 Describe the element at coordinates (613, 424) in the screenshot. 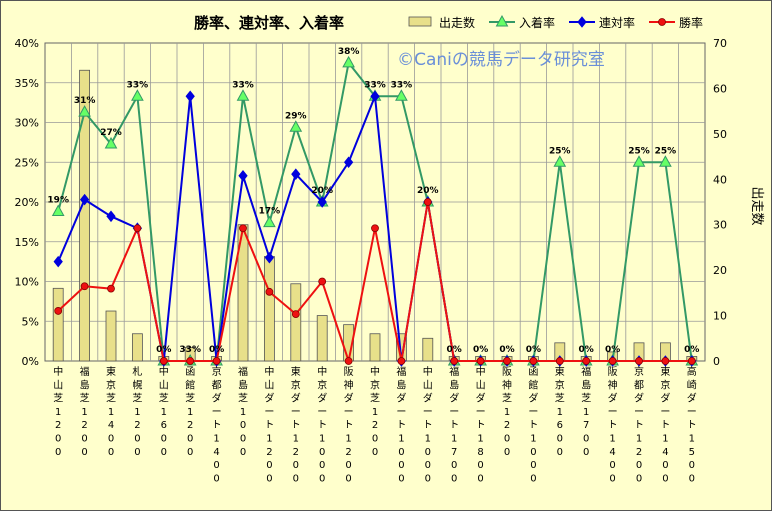

I see `x-tick-label: 阪神ダート 1 4 0 0` at that location.